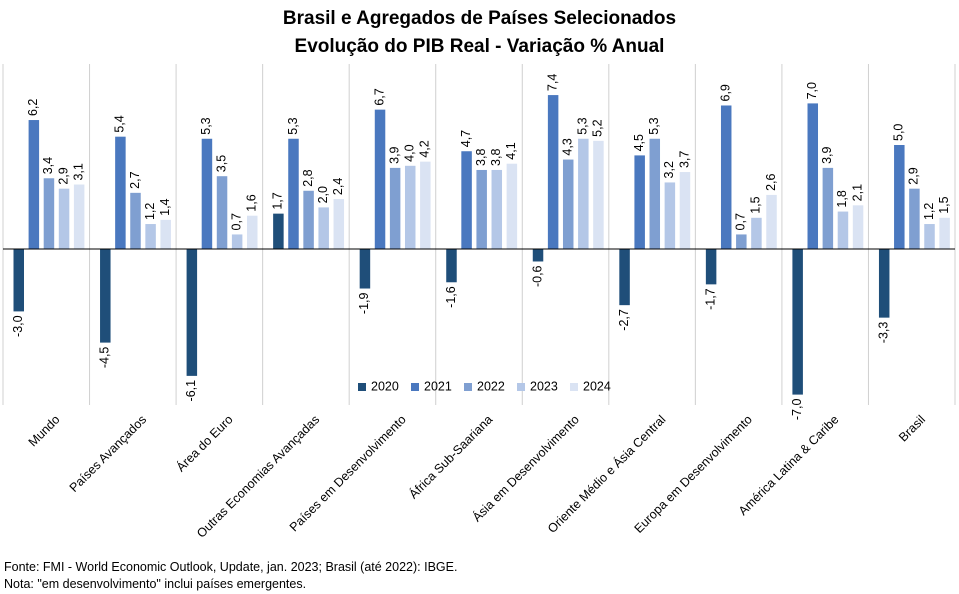 The width and height of the screenshot is (959, 594). What do you see at coordinates (33, 107) in the screenshot?
I see `data-label: 6,2` at bounding box center [33, 107].